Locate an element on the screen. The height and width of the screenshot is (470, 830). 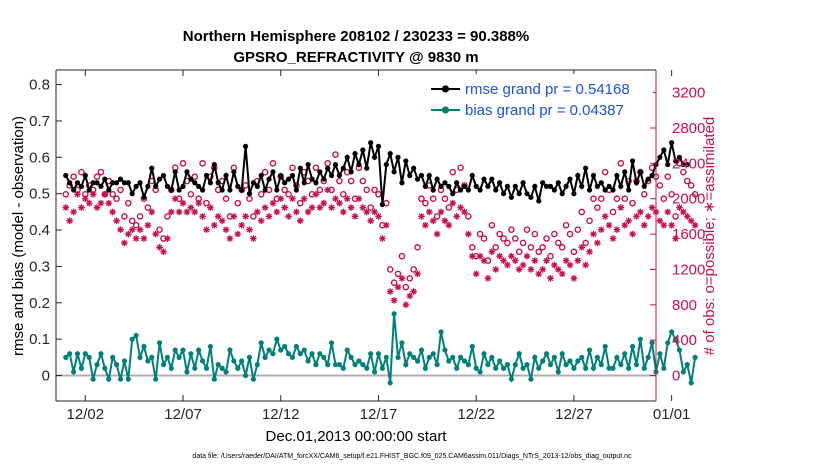
x-tick-label: 12/22 is located at coordinates (476, 414).